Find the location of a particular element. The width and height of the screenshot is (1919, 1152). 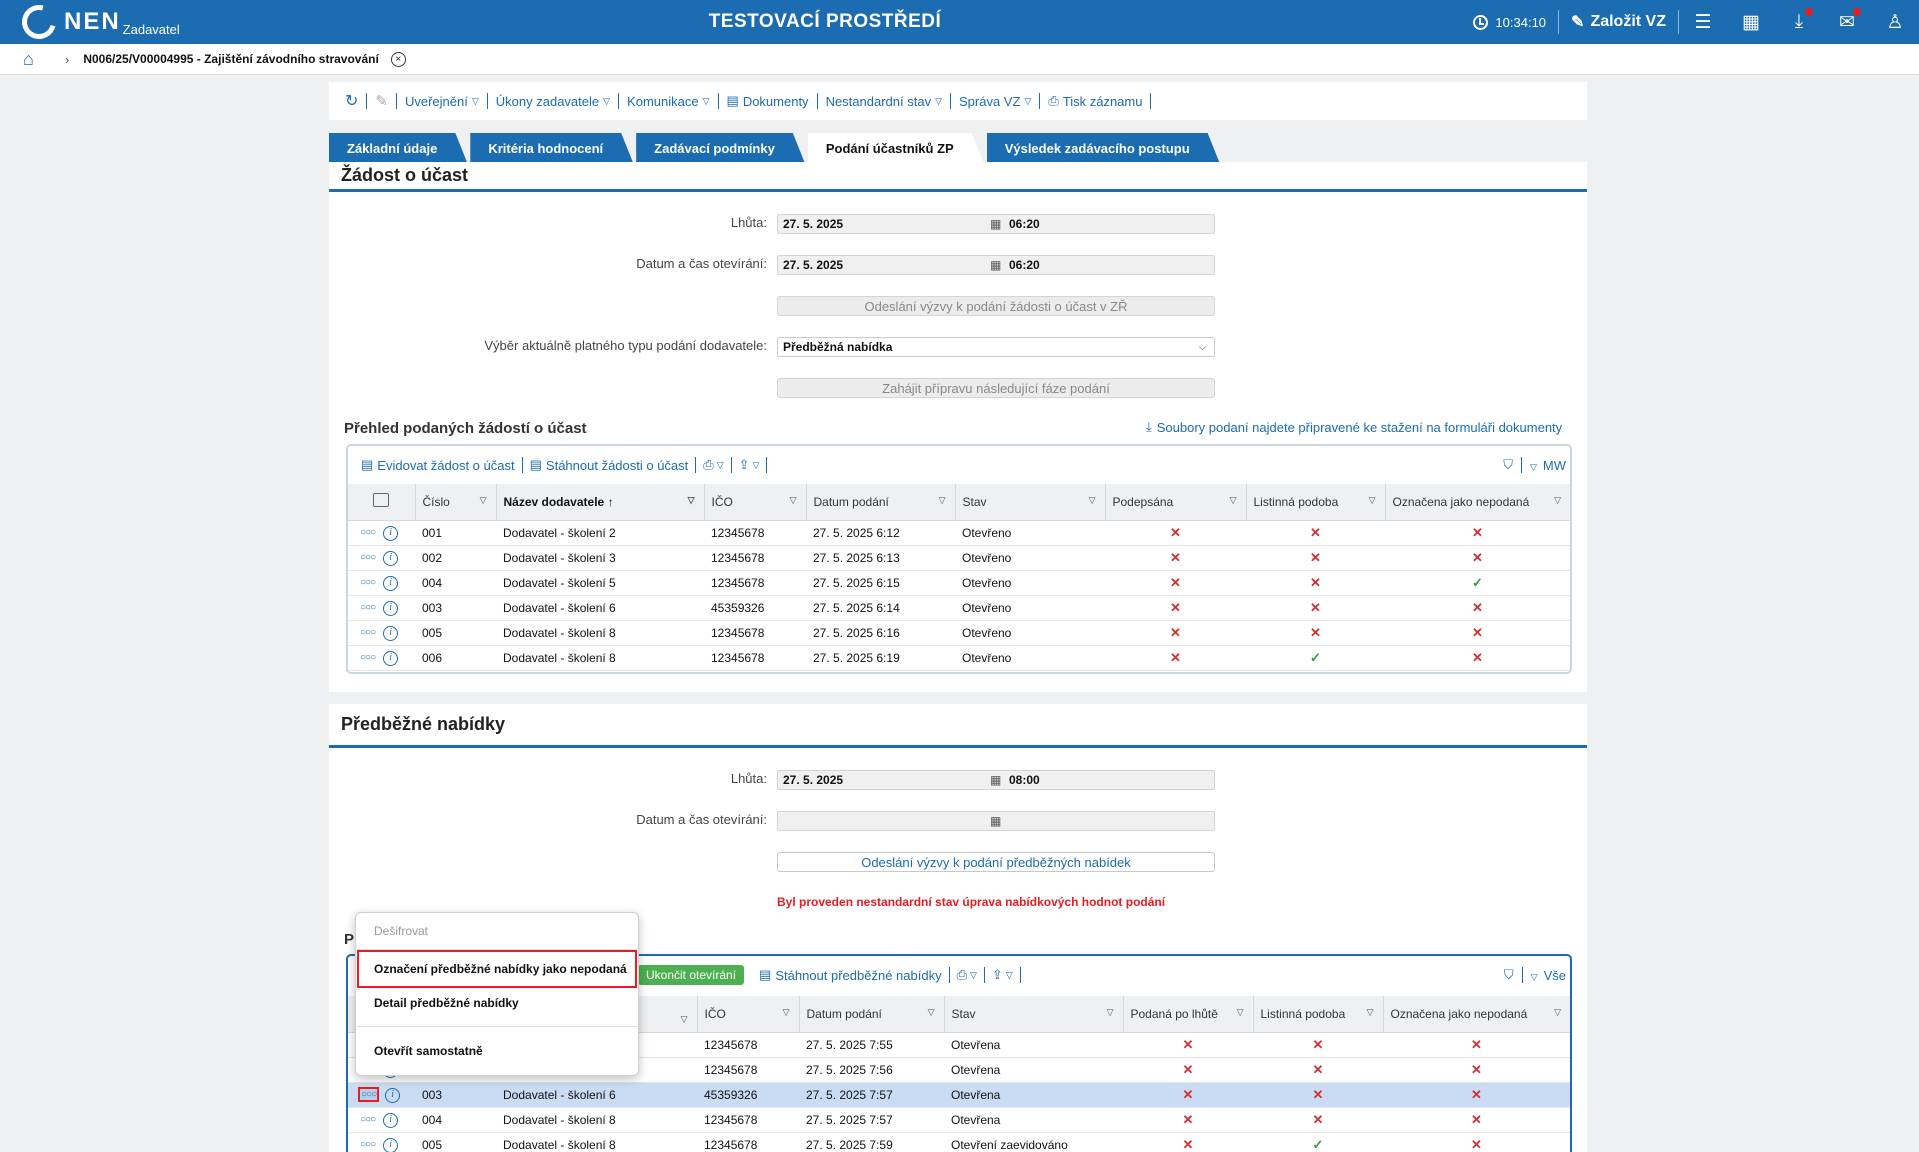

edit-icon: ✎ is located at coordinates (382, 101).